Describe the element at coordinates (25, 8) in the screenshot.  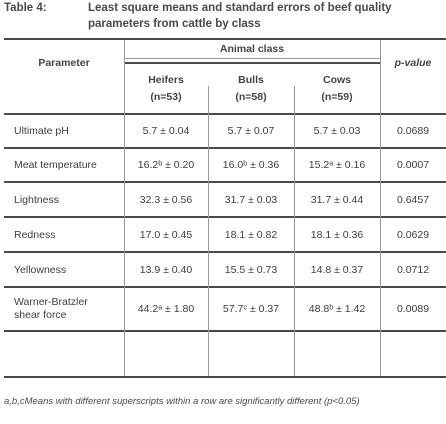
I see `table-label: Table 4:` at that location.